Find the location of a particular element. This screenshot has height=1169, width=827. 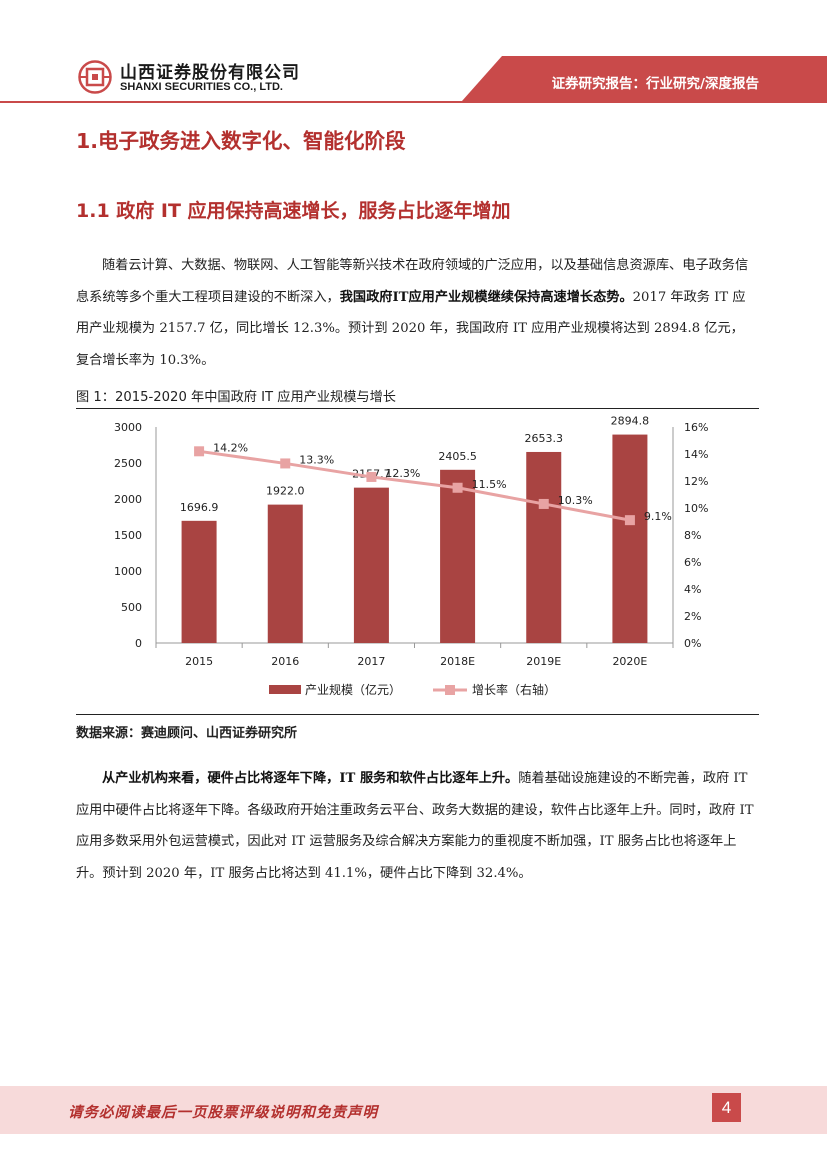

right-tick-label: 8% is located at coordinates (692, 535).